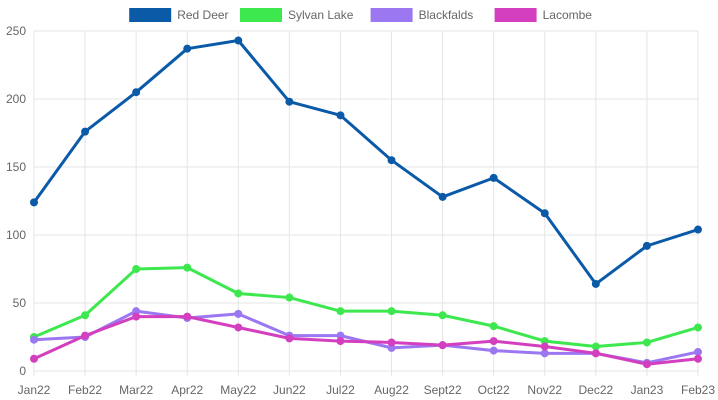 The image size is (718, 400). Describe the element at coordinates (22, 371) in the screenshot. I see `y-tick-label: 0` at that location.